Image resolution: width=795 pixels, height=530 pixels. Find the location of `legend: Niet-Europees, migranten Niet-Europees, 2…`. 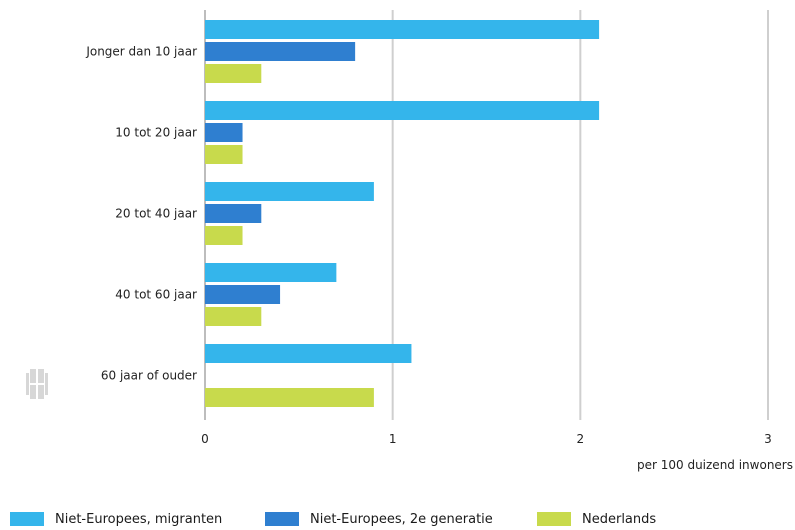

legend: Niet-Europees, migranten Niet-Europees, 2… is located at coordinates (333, 519).